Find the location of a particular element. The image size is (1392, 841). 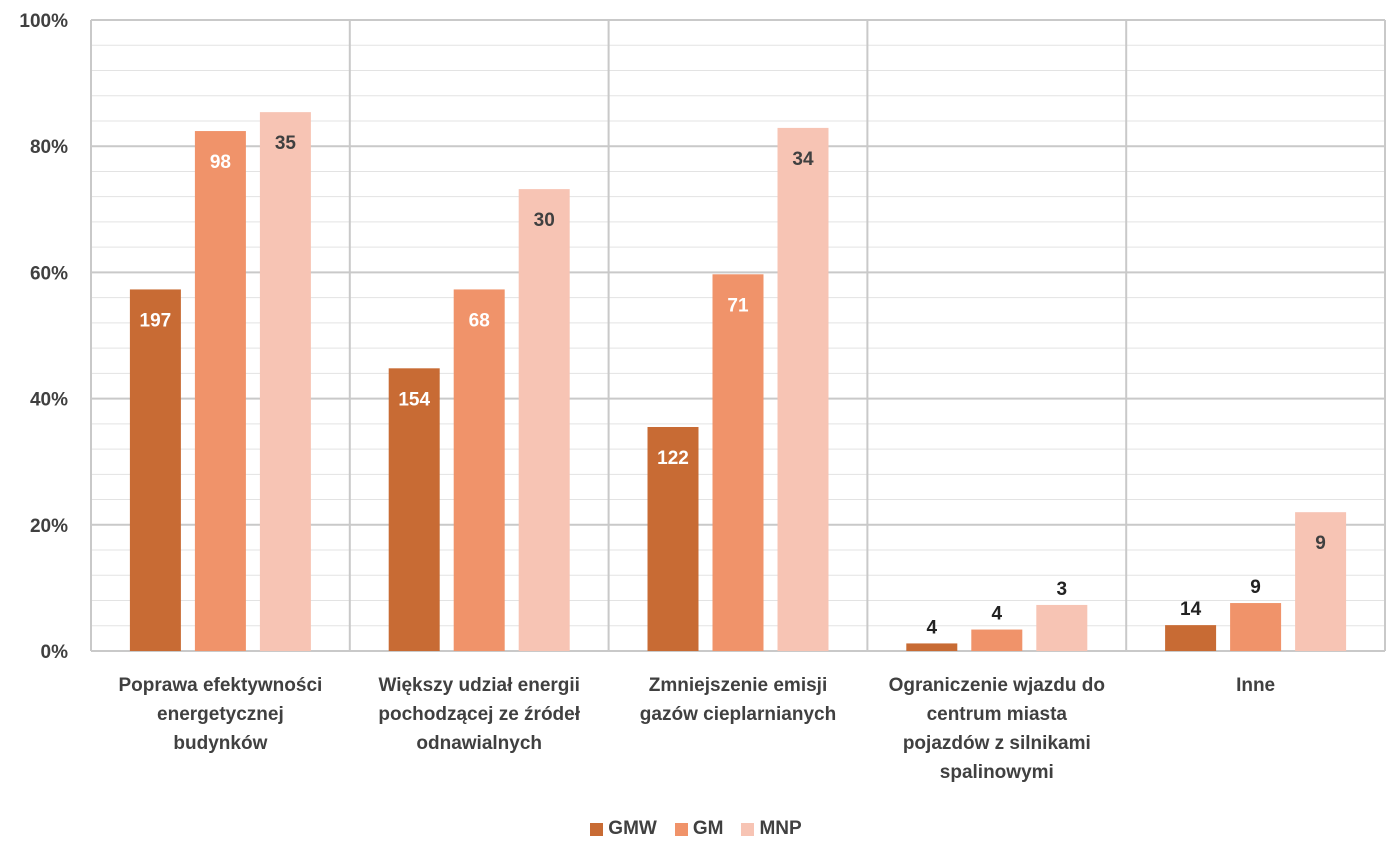

y-tick-label: 100% is located at coordinates (43, 21).